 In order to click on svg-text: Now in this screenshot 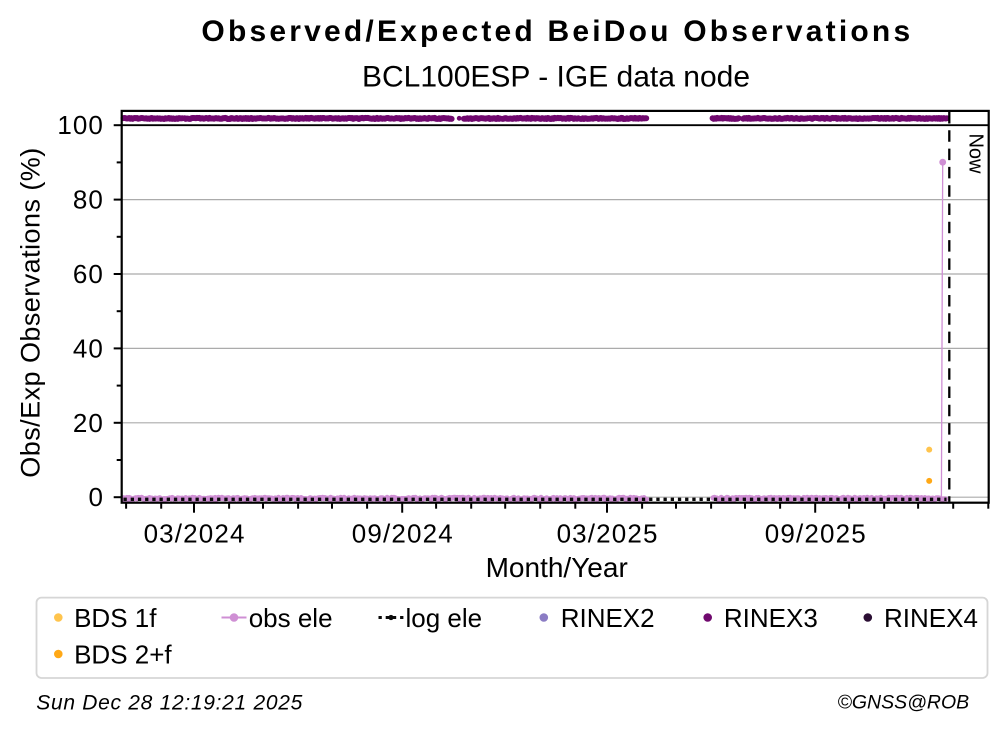, I will do `click(976, 153)`.